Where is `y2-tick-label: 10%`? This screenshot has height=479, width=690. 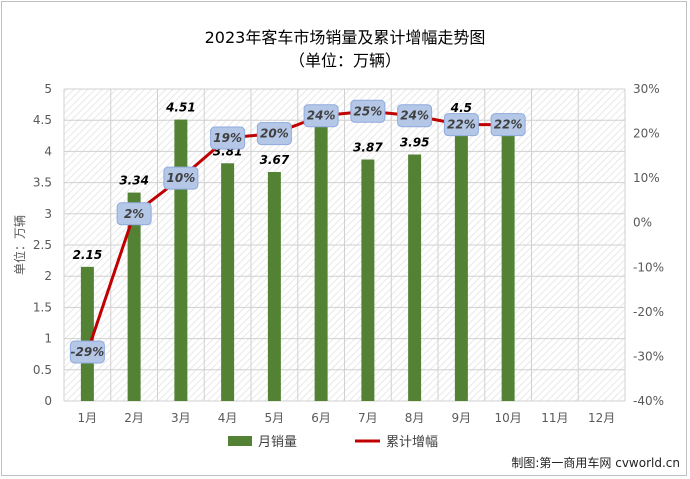
y2-tick-label: 10% is located at coordinates (646, 178).